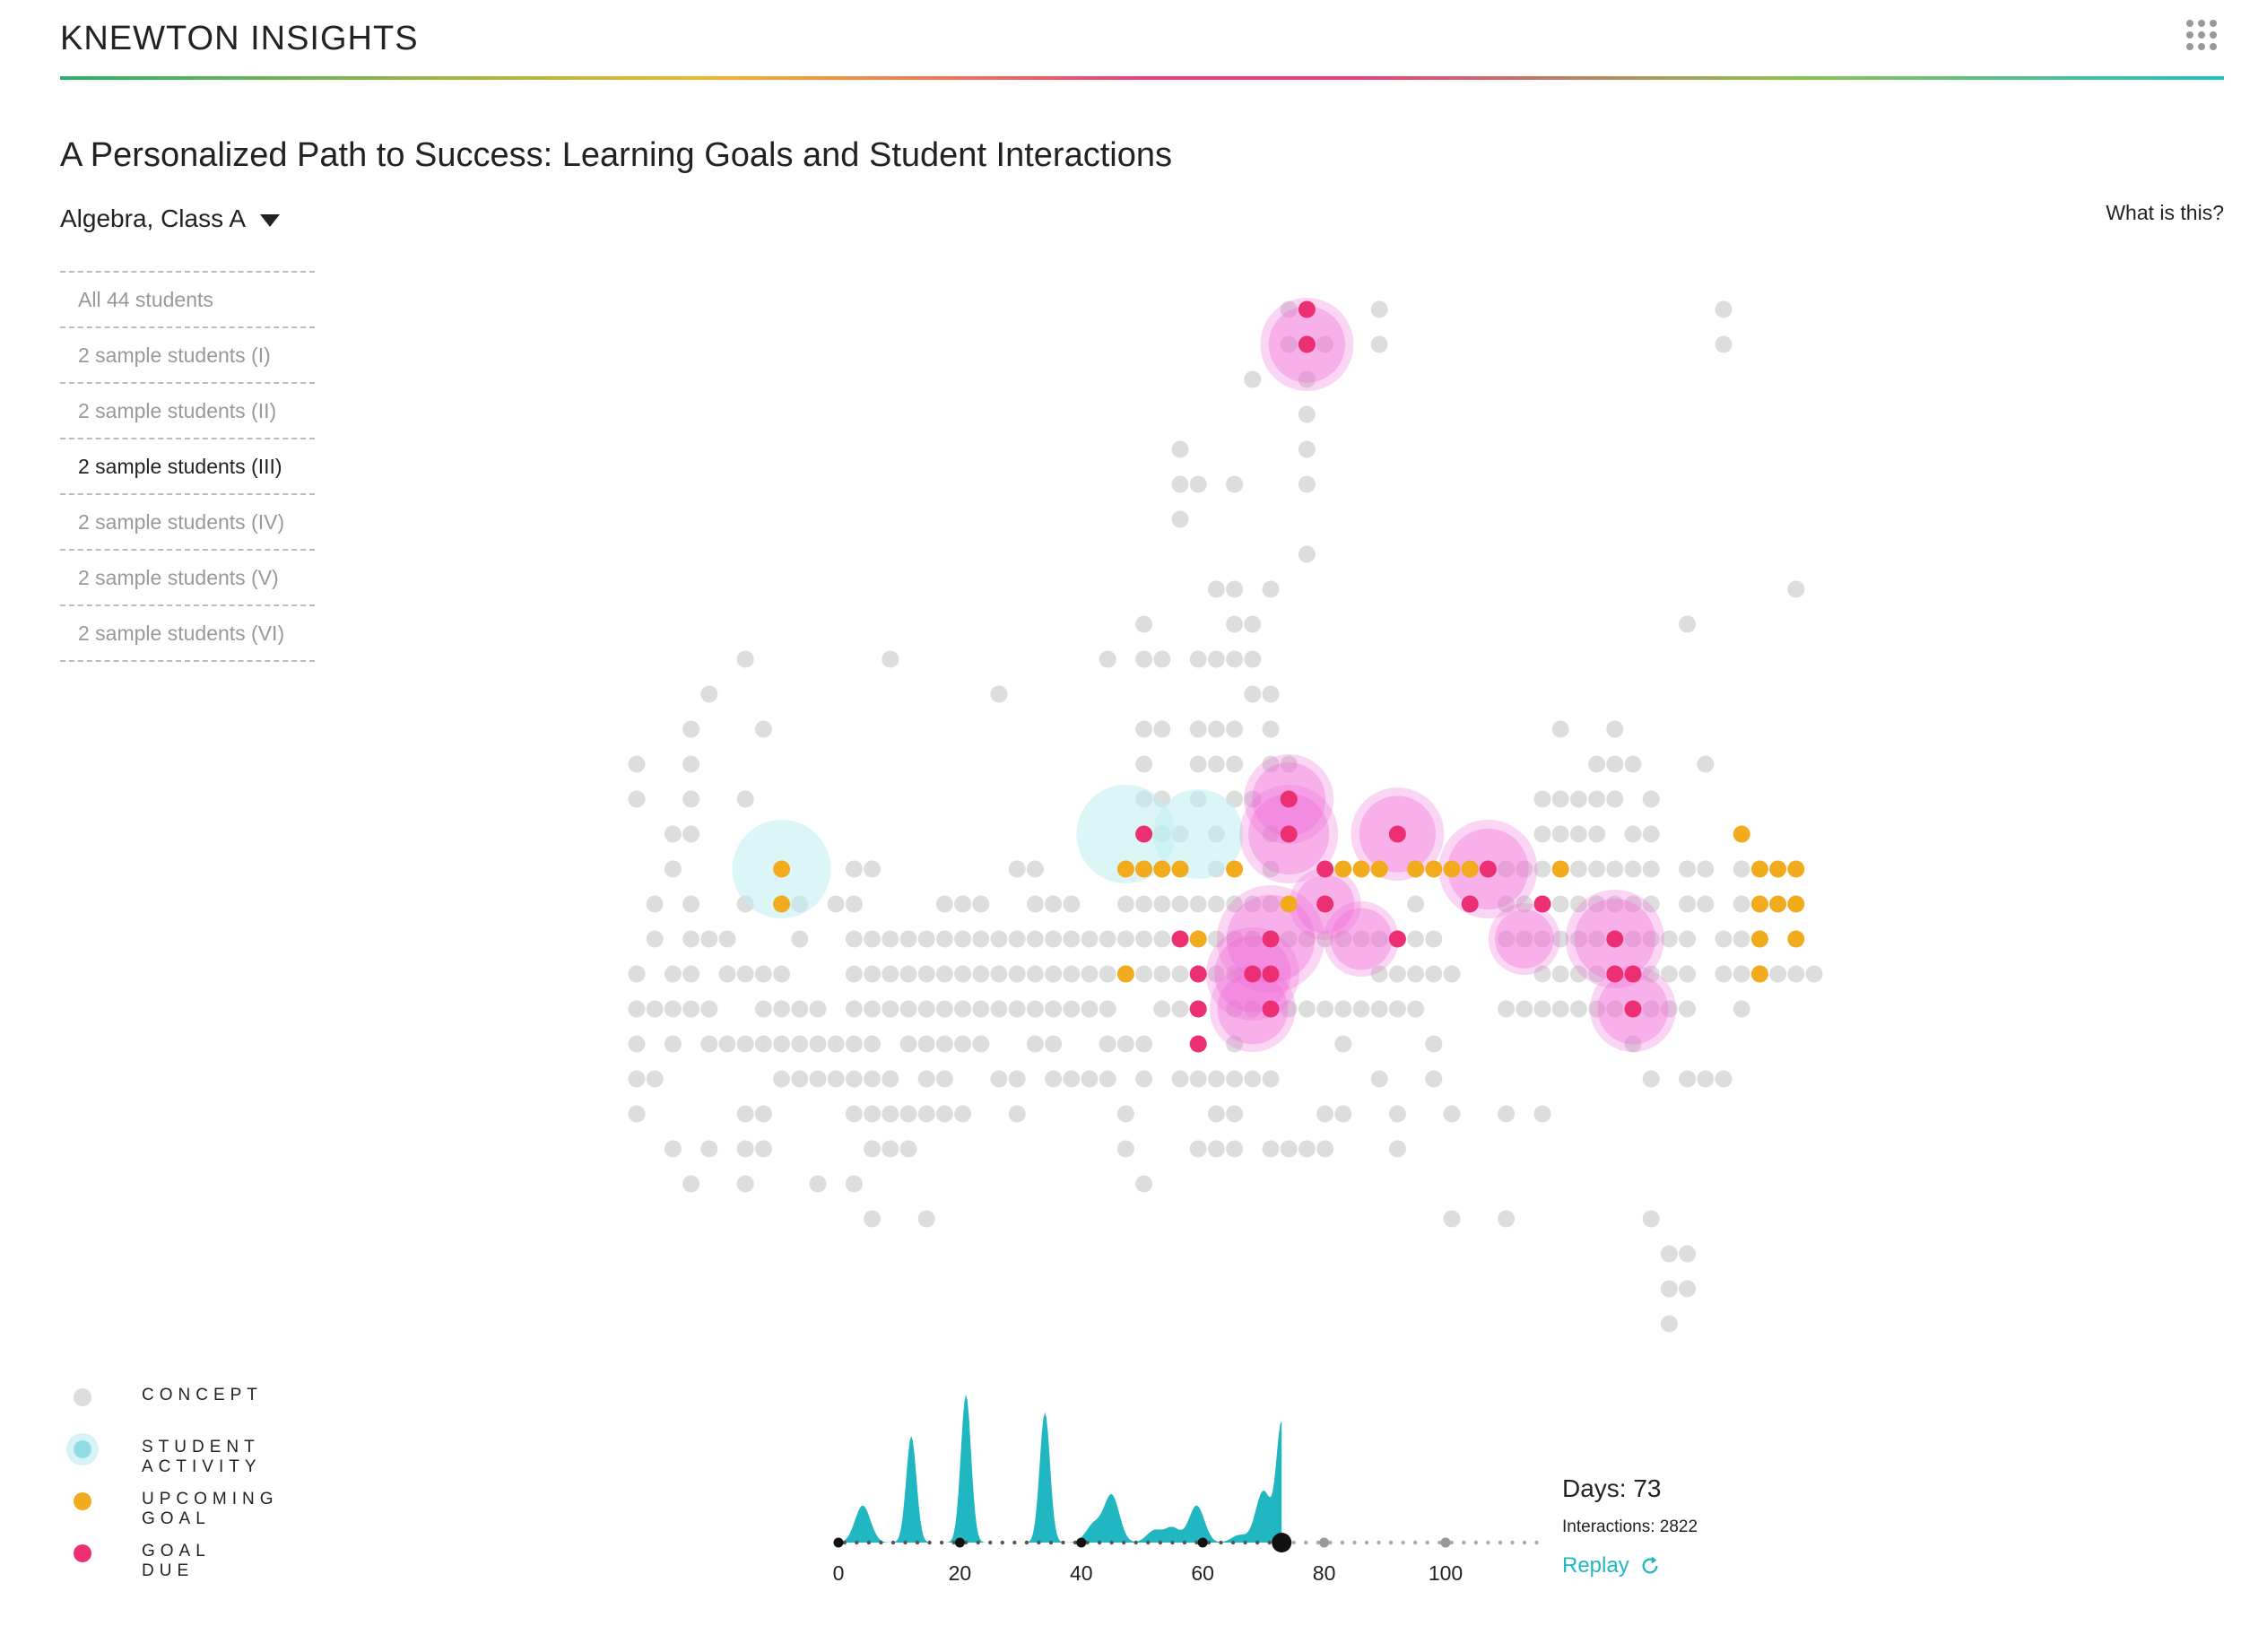 The height and width of the screenshot is (1652, 2267). Describe the element at coordinates (187, 578) in the screenshot. I see `student-group-item: 2 sample students (V)` at that location.